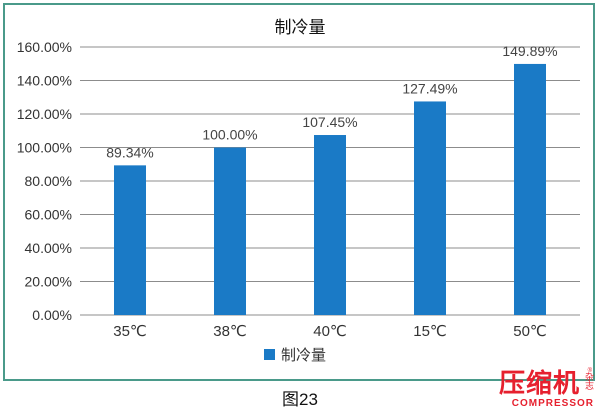 Image resolution: width=600 pixels, height=412 pixels. What do you see at coordinates (48, 282) in the screenshot?
I see `y-tick-label: 20.00%` at bounding box center [48, 282].